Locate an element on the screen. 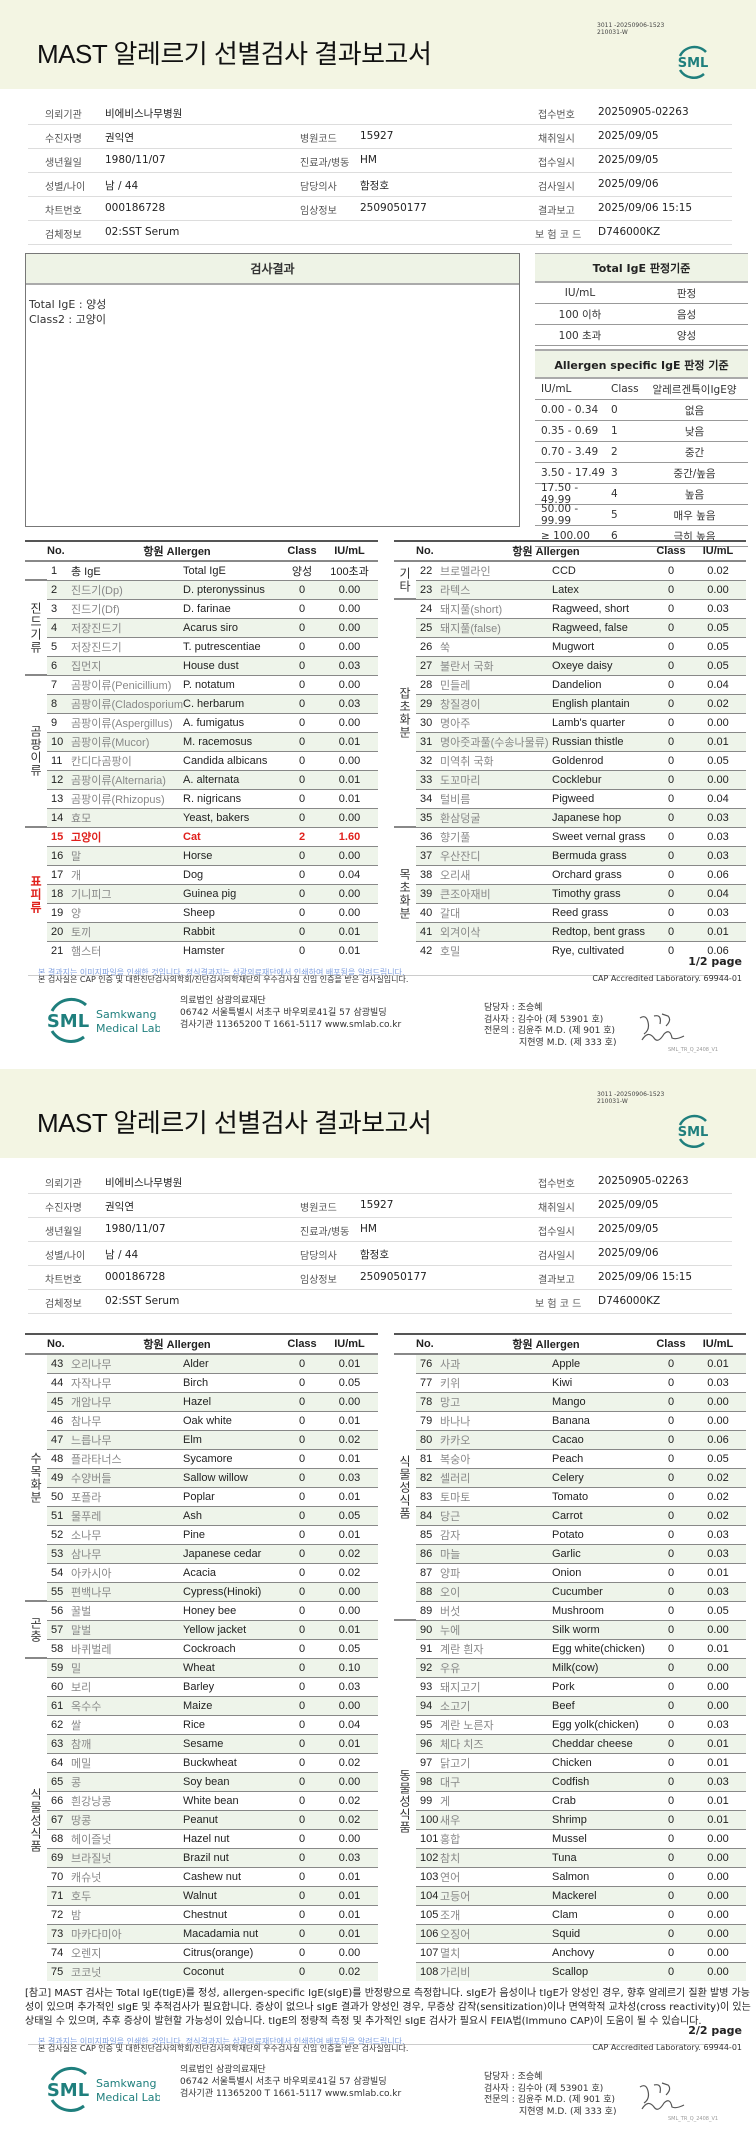  allergen-korean: 닭고기 is located at coordinates (496, 1762).